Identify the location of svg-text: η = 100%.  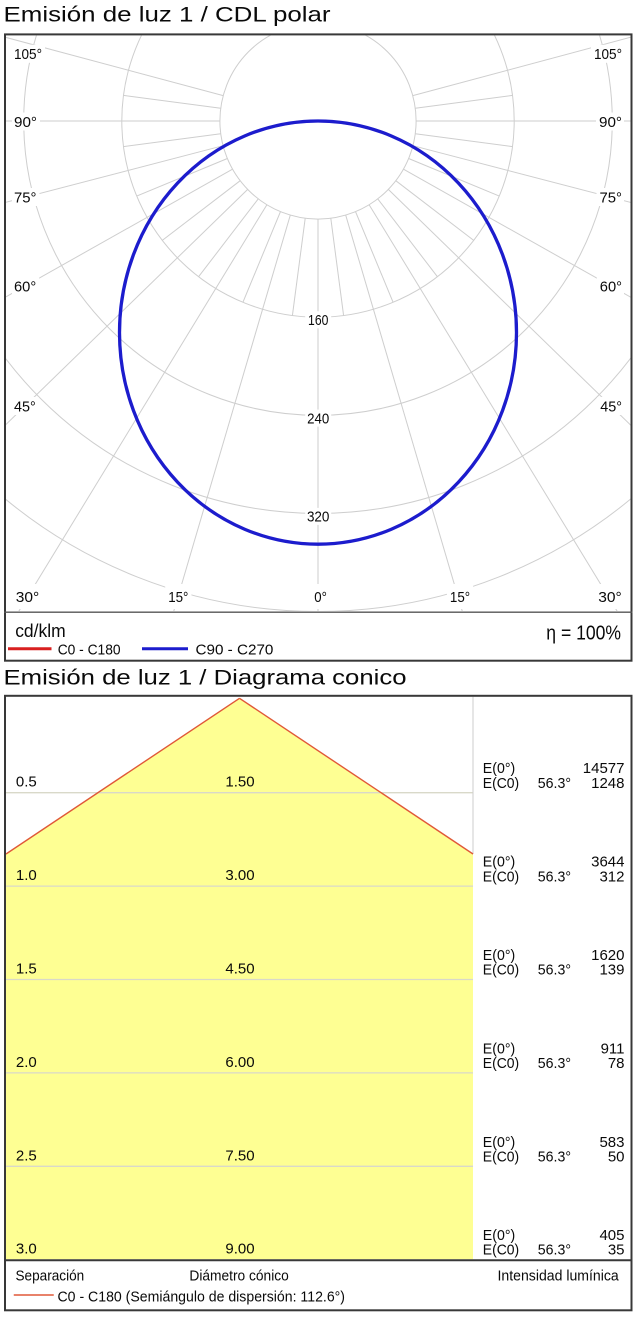
(583, 634).